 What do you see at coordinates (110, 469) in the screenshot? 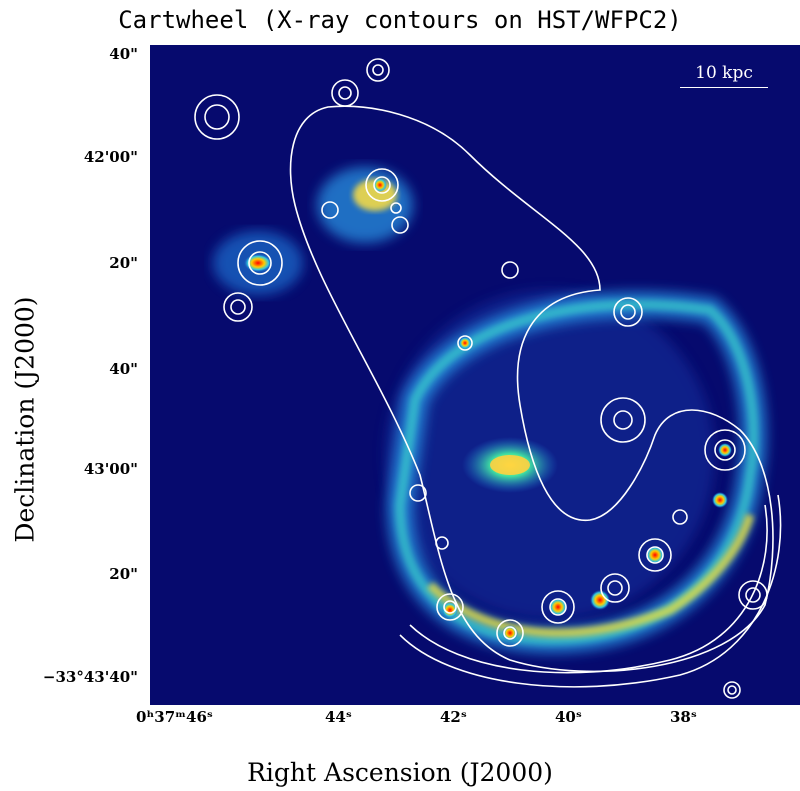
I see `y-tick-label: 43'00"` at bounding box center [110, 469].